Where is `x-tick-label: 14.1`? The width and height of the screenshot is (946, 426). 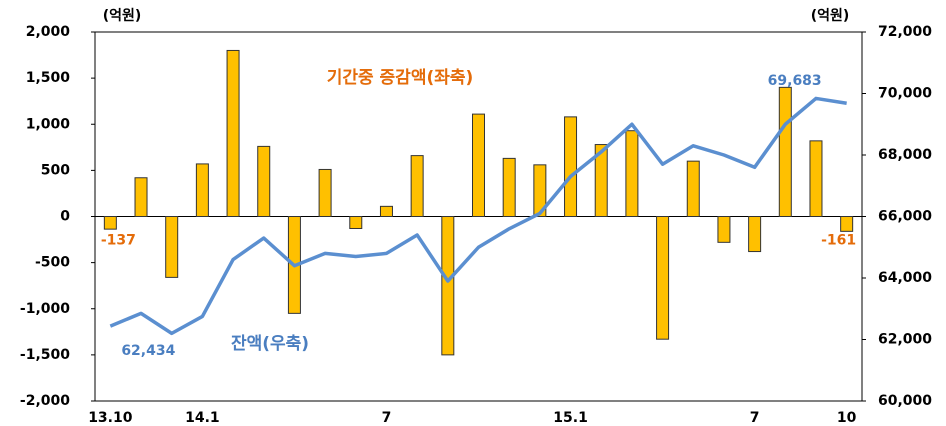 x-tick-label: 14.1 is located at coordinates (202, 418).